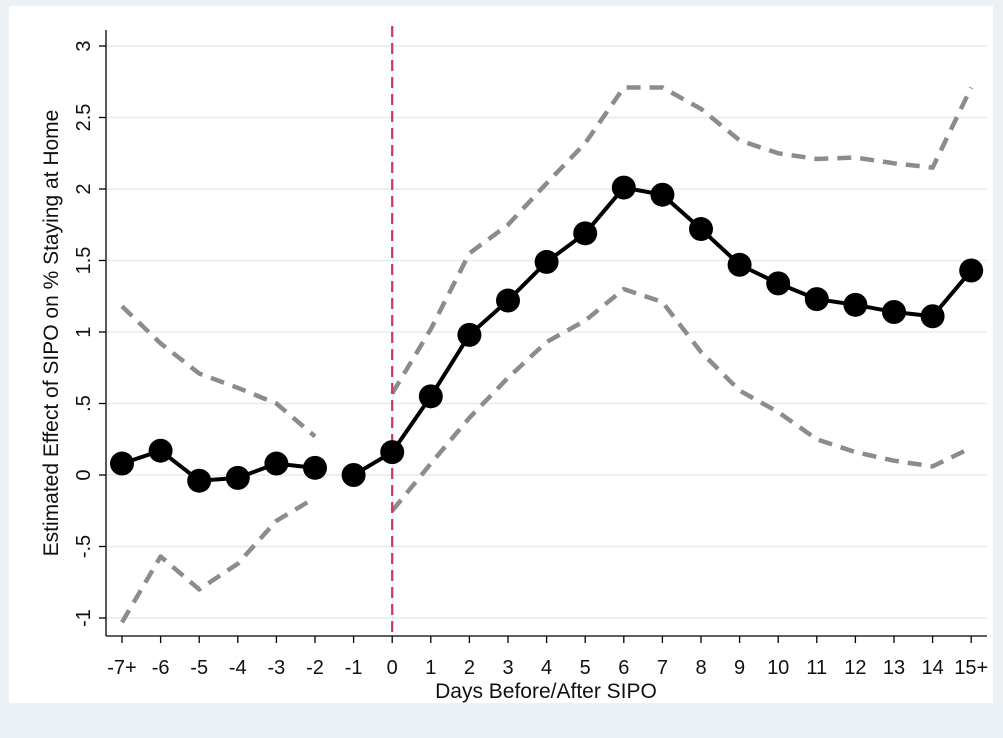 This screenshot has width=1003, height=738. What do you see at coordinates (277, 668) in the screenshot?
I see `x-tick-label: -3` at bounding box center [277, 668].